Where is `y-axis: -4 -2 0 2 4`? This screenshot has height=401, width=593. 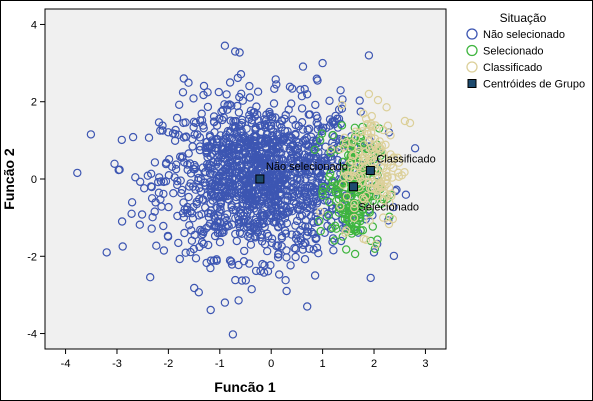
y-axis: -4 -2 0 2 4 is located at coordinates (36, 180).